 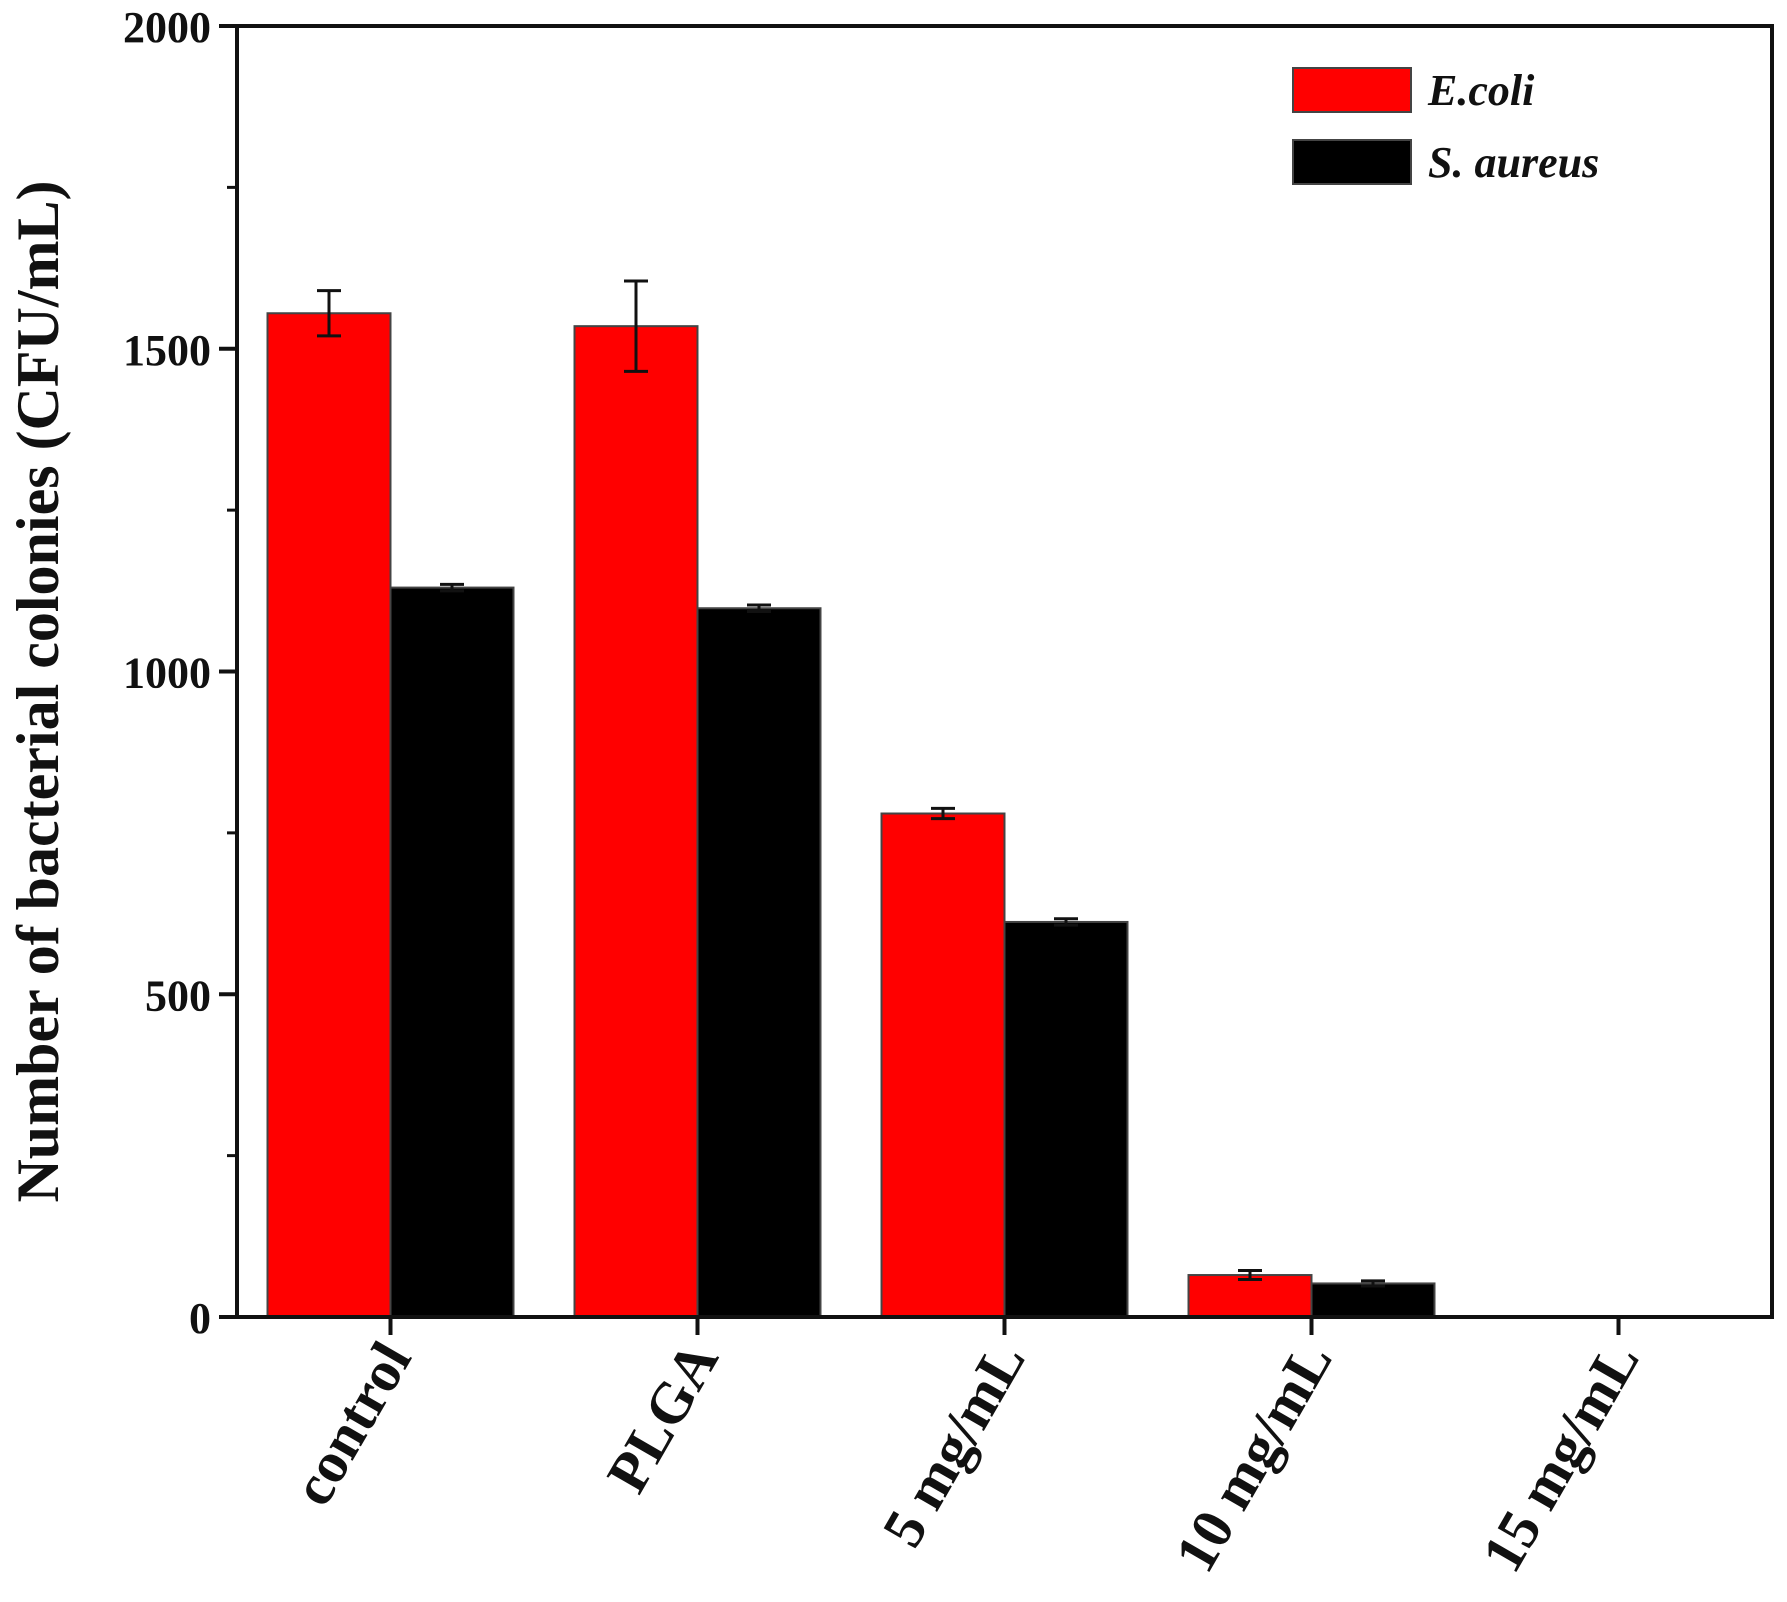 I want to click on x-axis: control PLGA 5 mg/mL 10 mg/mL 15 mg/mL, so click(x=965, y=1450).